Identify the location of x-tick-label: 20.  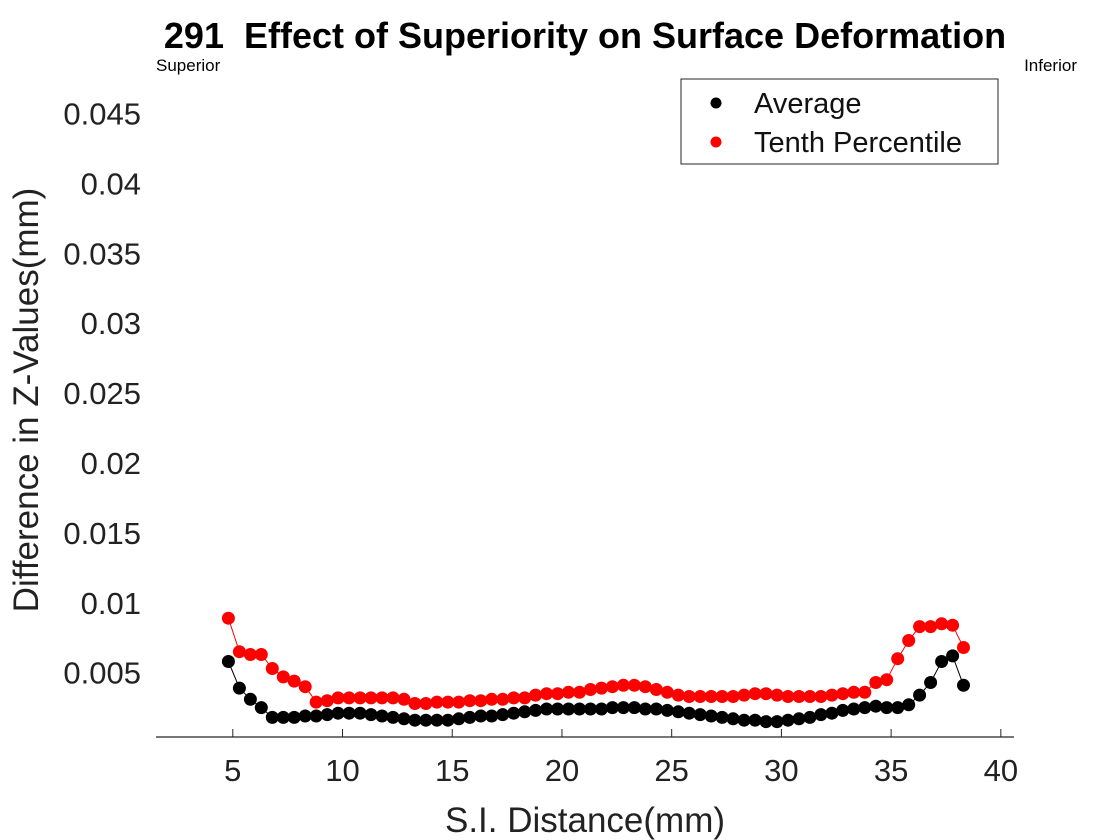
(562, 770).